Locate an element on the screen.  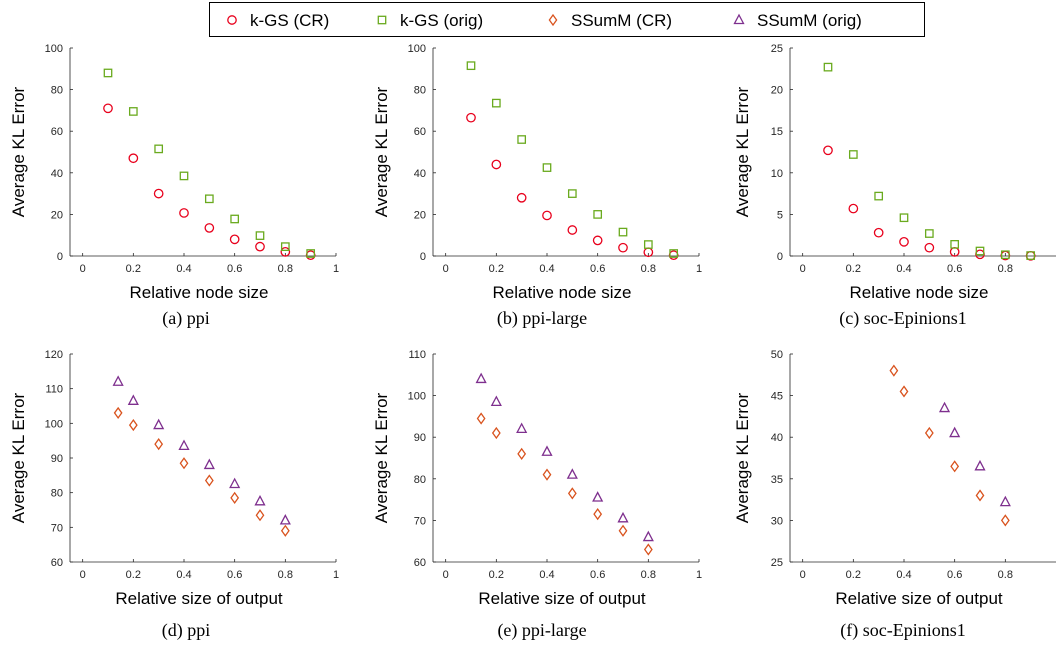
legend-label: SSumM (CR) is located at coordinates (621, 20).